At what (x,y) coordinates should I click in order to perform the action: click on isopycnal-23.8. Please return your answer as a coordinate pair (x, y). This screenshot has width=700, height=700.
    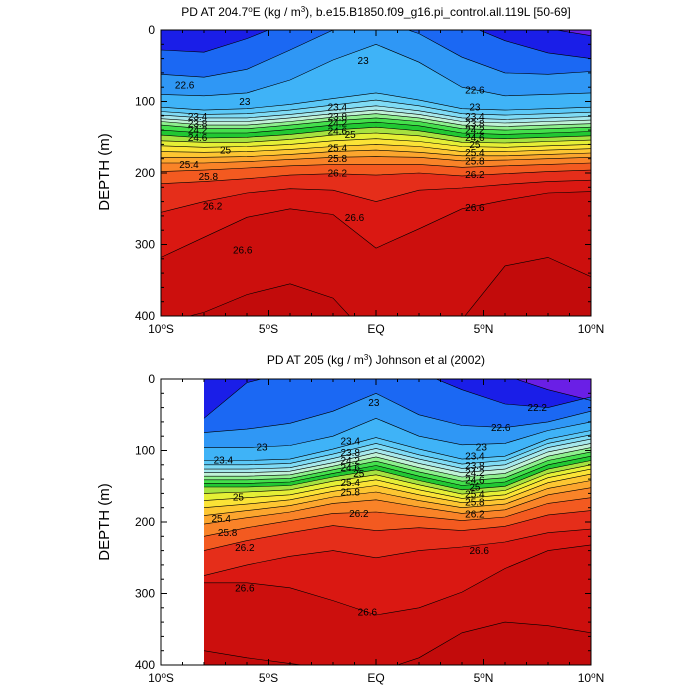
    Looking at the image, I should click on (397, 454).